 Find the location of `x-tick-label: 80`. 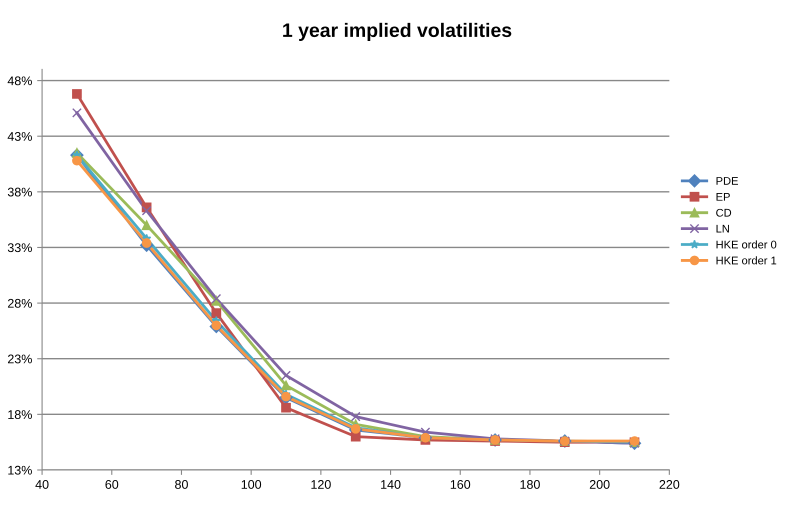

x-tick-label: 80 is located at coordinates (181, 484).